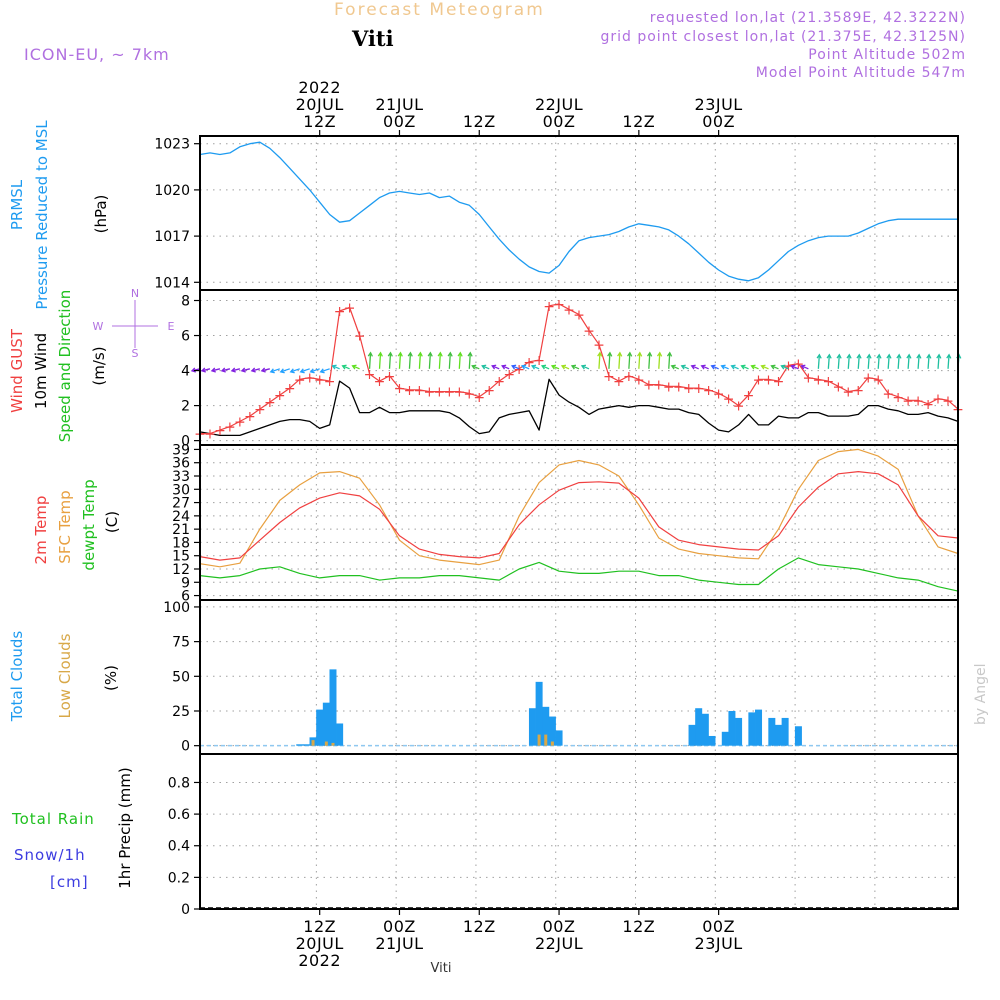 This screenshot has height=1000, width=1000. I want to click on clouds-unit: (%), so click(111, 678).